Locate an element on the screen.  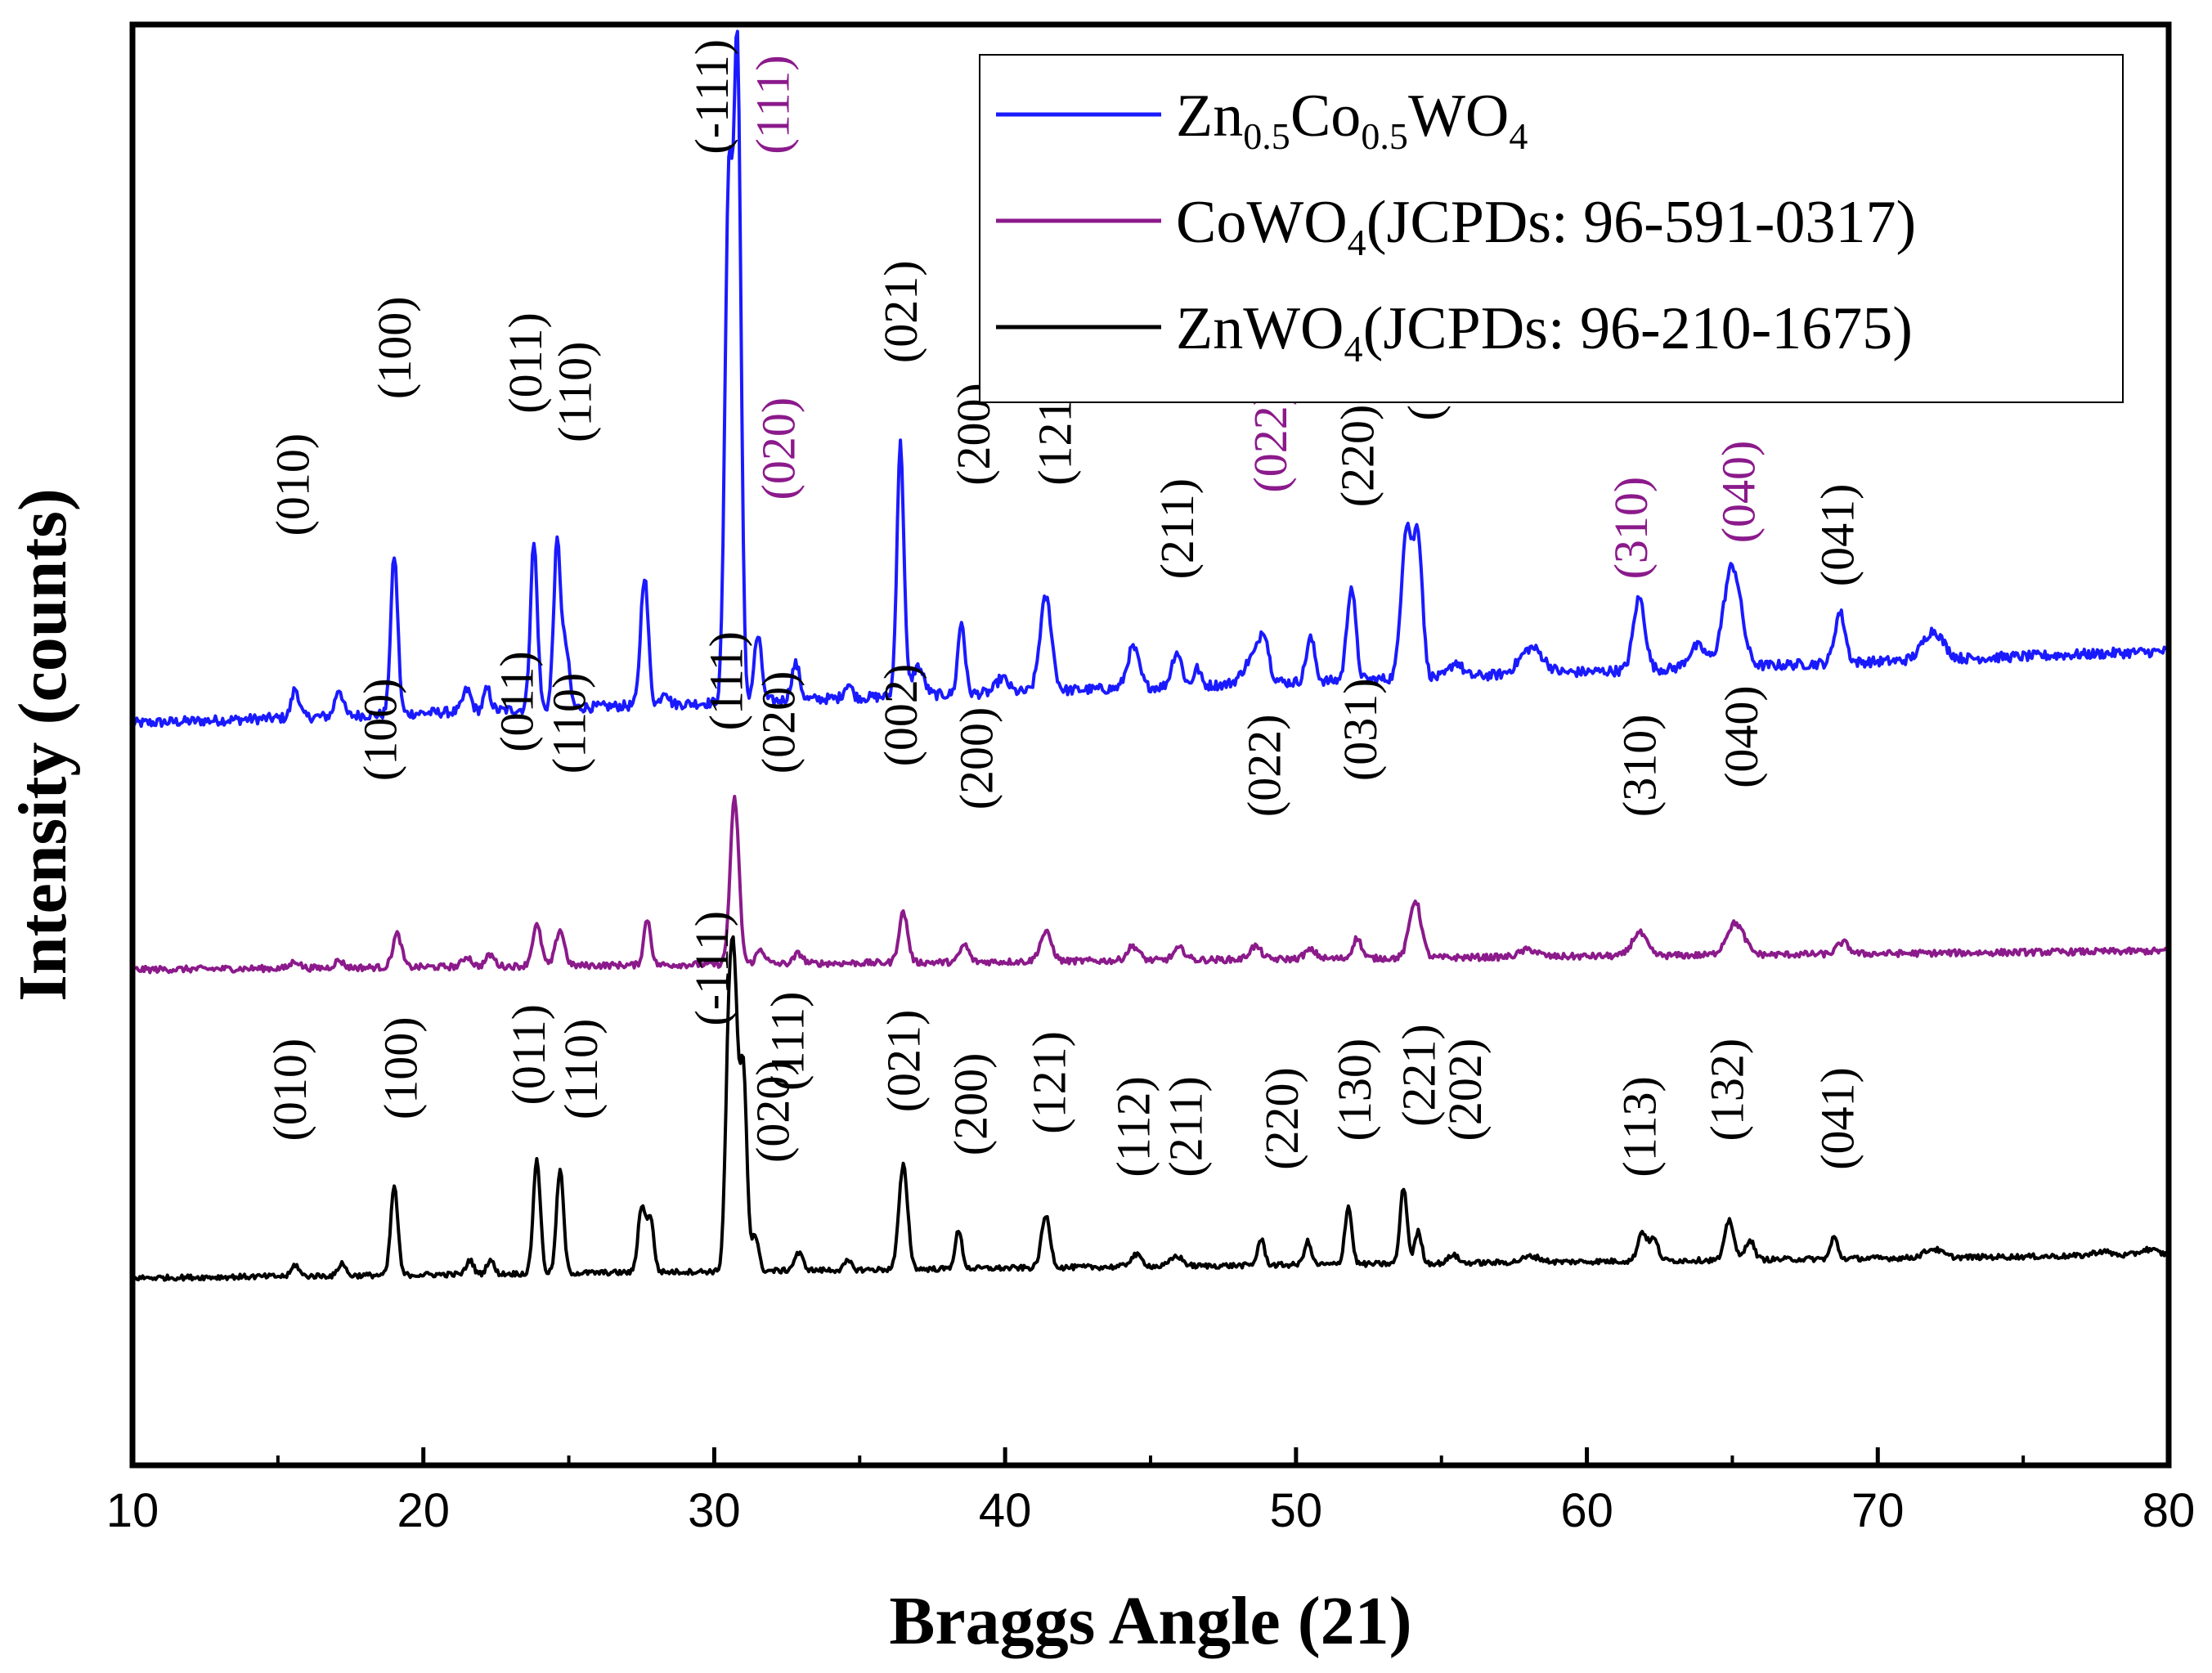
peak-label: (112) is located at coordinates (1133, 1127).